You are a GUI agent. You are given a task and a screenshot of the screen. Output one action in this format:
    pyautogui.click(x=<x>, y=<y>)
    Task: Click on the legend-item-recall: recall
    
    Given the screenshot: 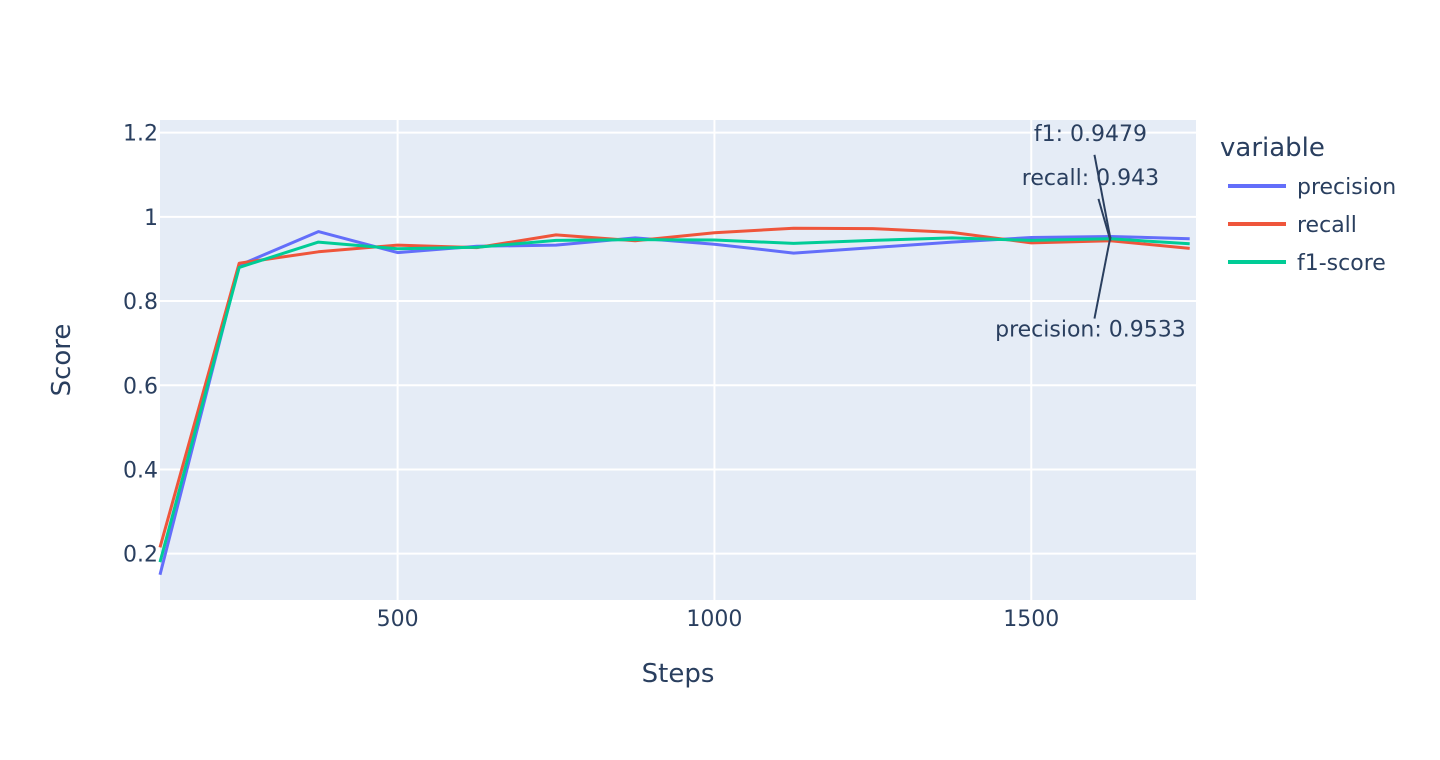 What is the action you would take?
    pyautogui.click(x=1292, y=225)
    